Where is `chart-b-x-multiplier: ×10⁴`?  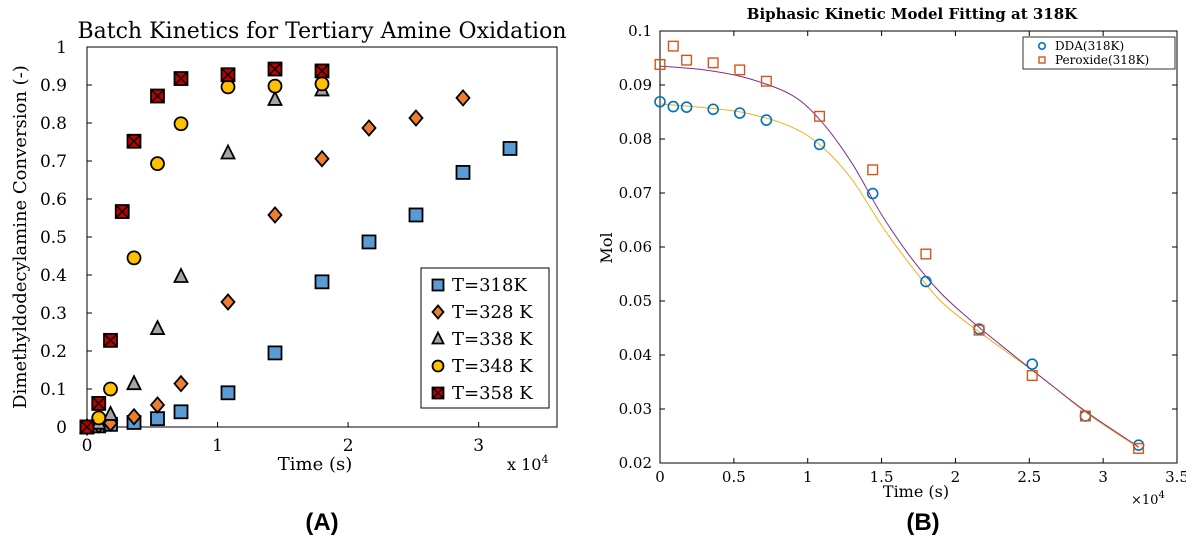
chart-b-x-multiplier: ×10⁴ is located at coordinates (1148, 499).